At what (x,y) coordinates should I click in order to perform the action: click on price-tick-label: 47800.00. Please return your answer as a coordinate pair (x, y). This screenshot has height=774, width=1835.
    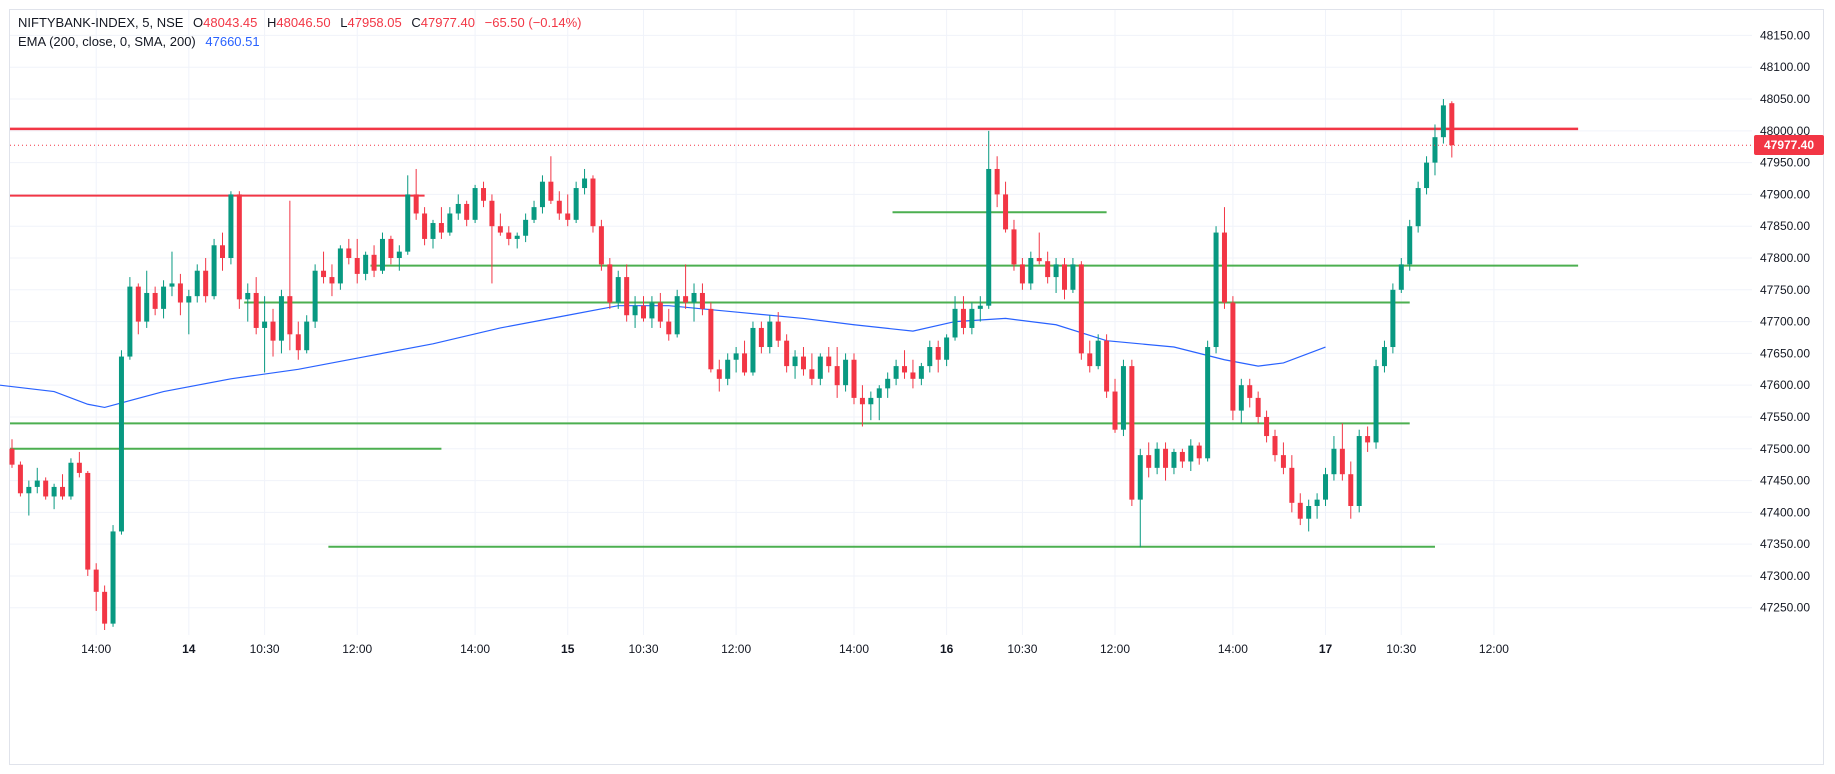
    Looking at the image, I should click on (1785, 258).